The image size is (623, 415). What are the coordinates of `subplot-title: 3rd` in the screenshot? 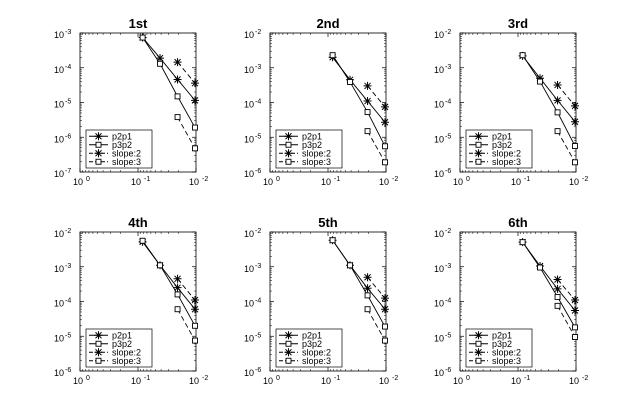 It's located at (518, 23).